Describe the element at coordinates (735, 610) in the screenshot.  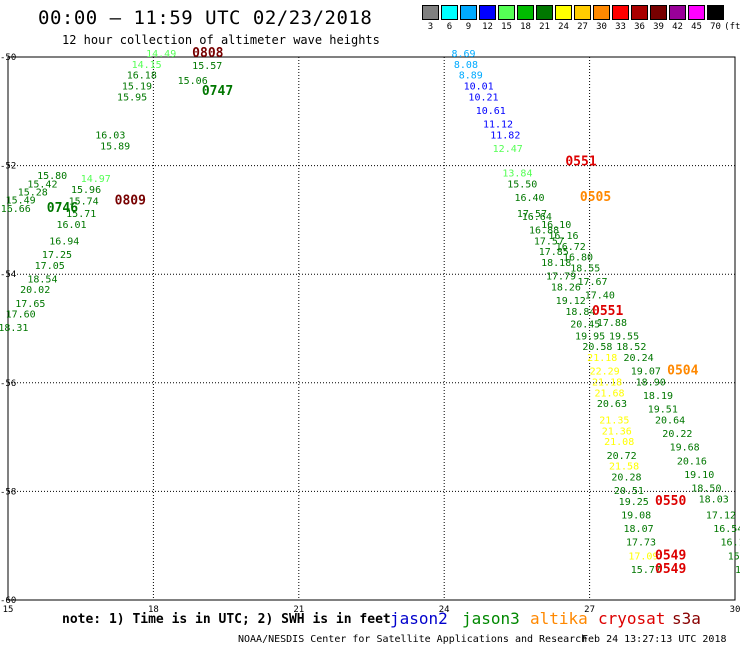
I see `lon-tick-label: 30` at that location.